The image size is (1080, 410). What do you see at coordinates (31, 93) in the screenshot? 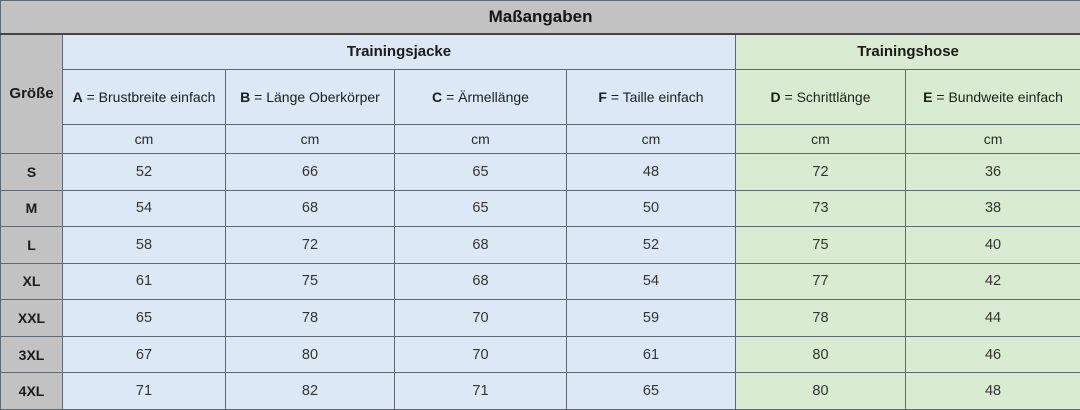
I see `row-header-groesse: Größe` at bounding box center [31, 93].